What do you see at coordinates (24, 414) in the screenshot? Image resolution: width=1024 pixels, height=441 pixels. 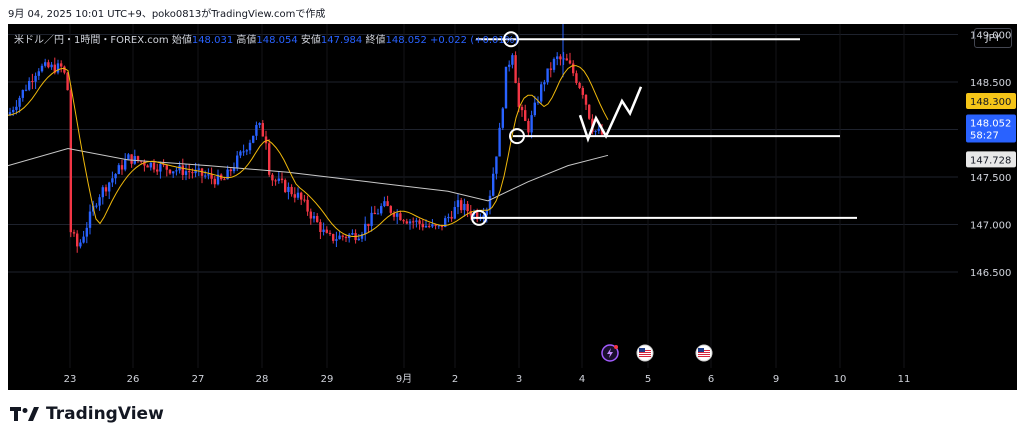 I see `tradingview-logo-icon` at bounding box center [24, 414].